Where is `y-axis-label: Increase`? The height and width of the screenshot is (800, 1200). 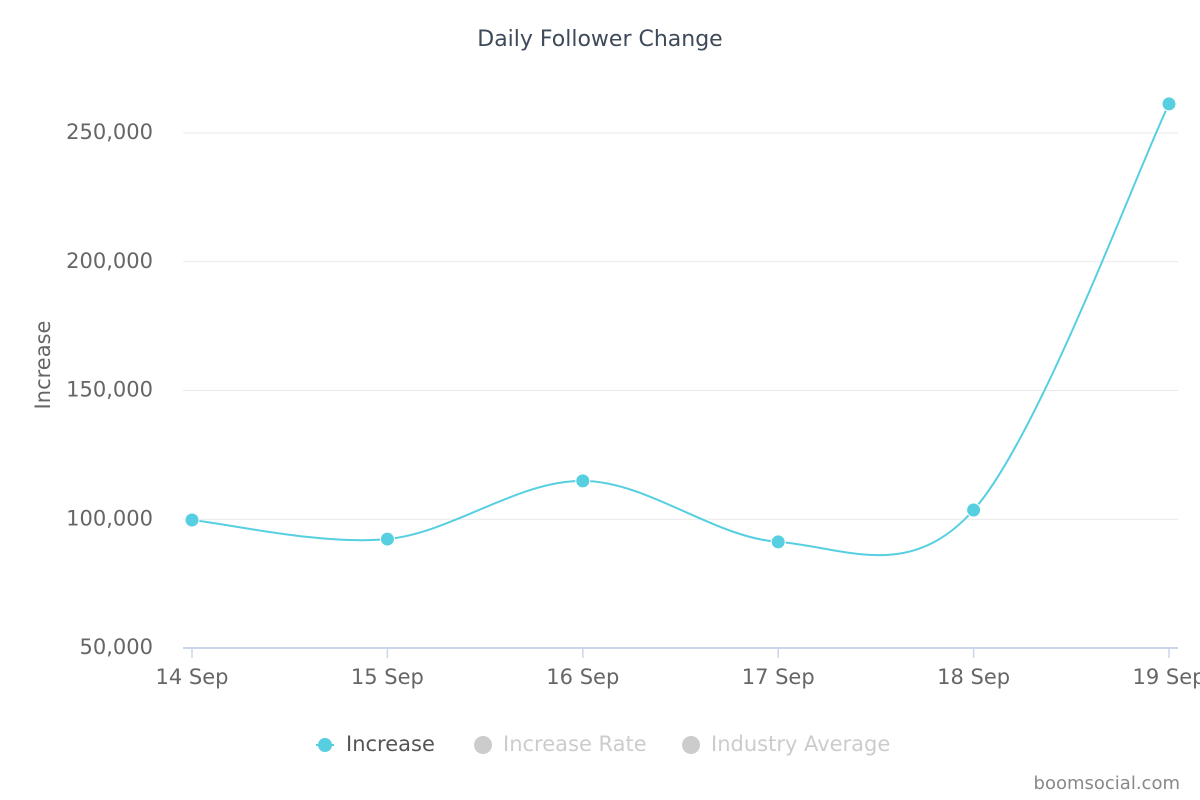
y-axis-label: Increase is located at coordinates (43, 365).